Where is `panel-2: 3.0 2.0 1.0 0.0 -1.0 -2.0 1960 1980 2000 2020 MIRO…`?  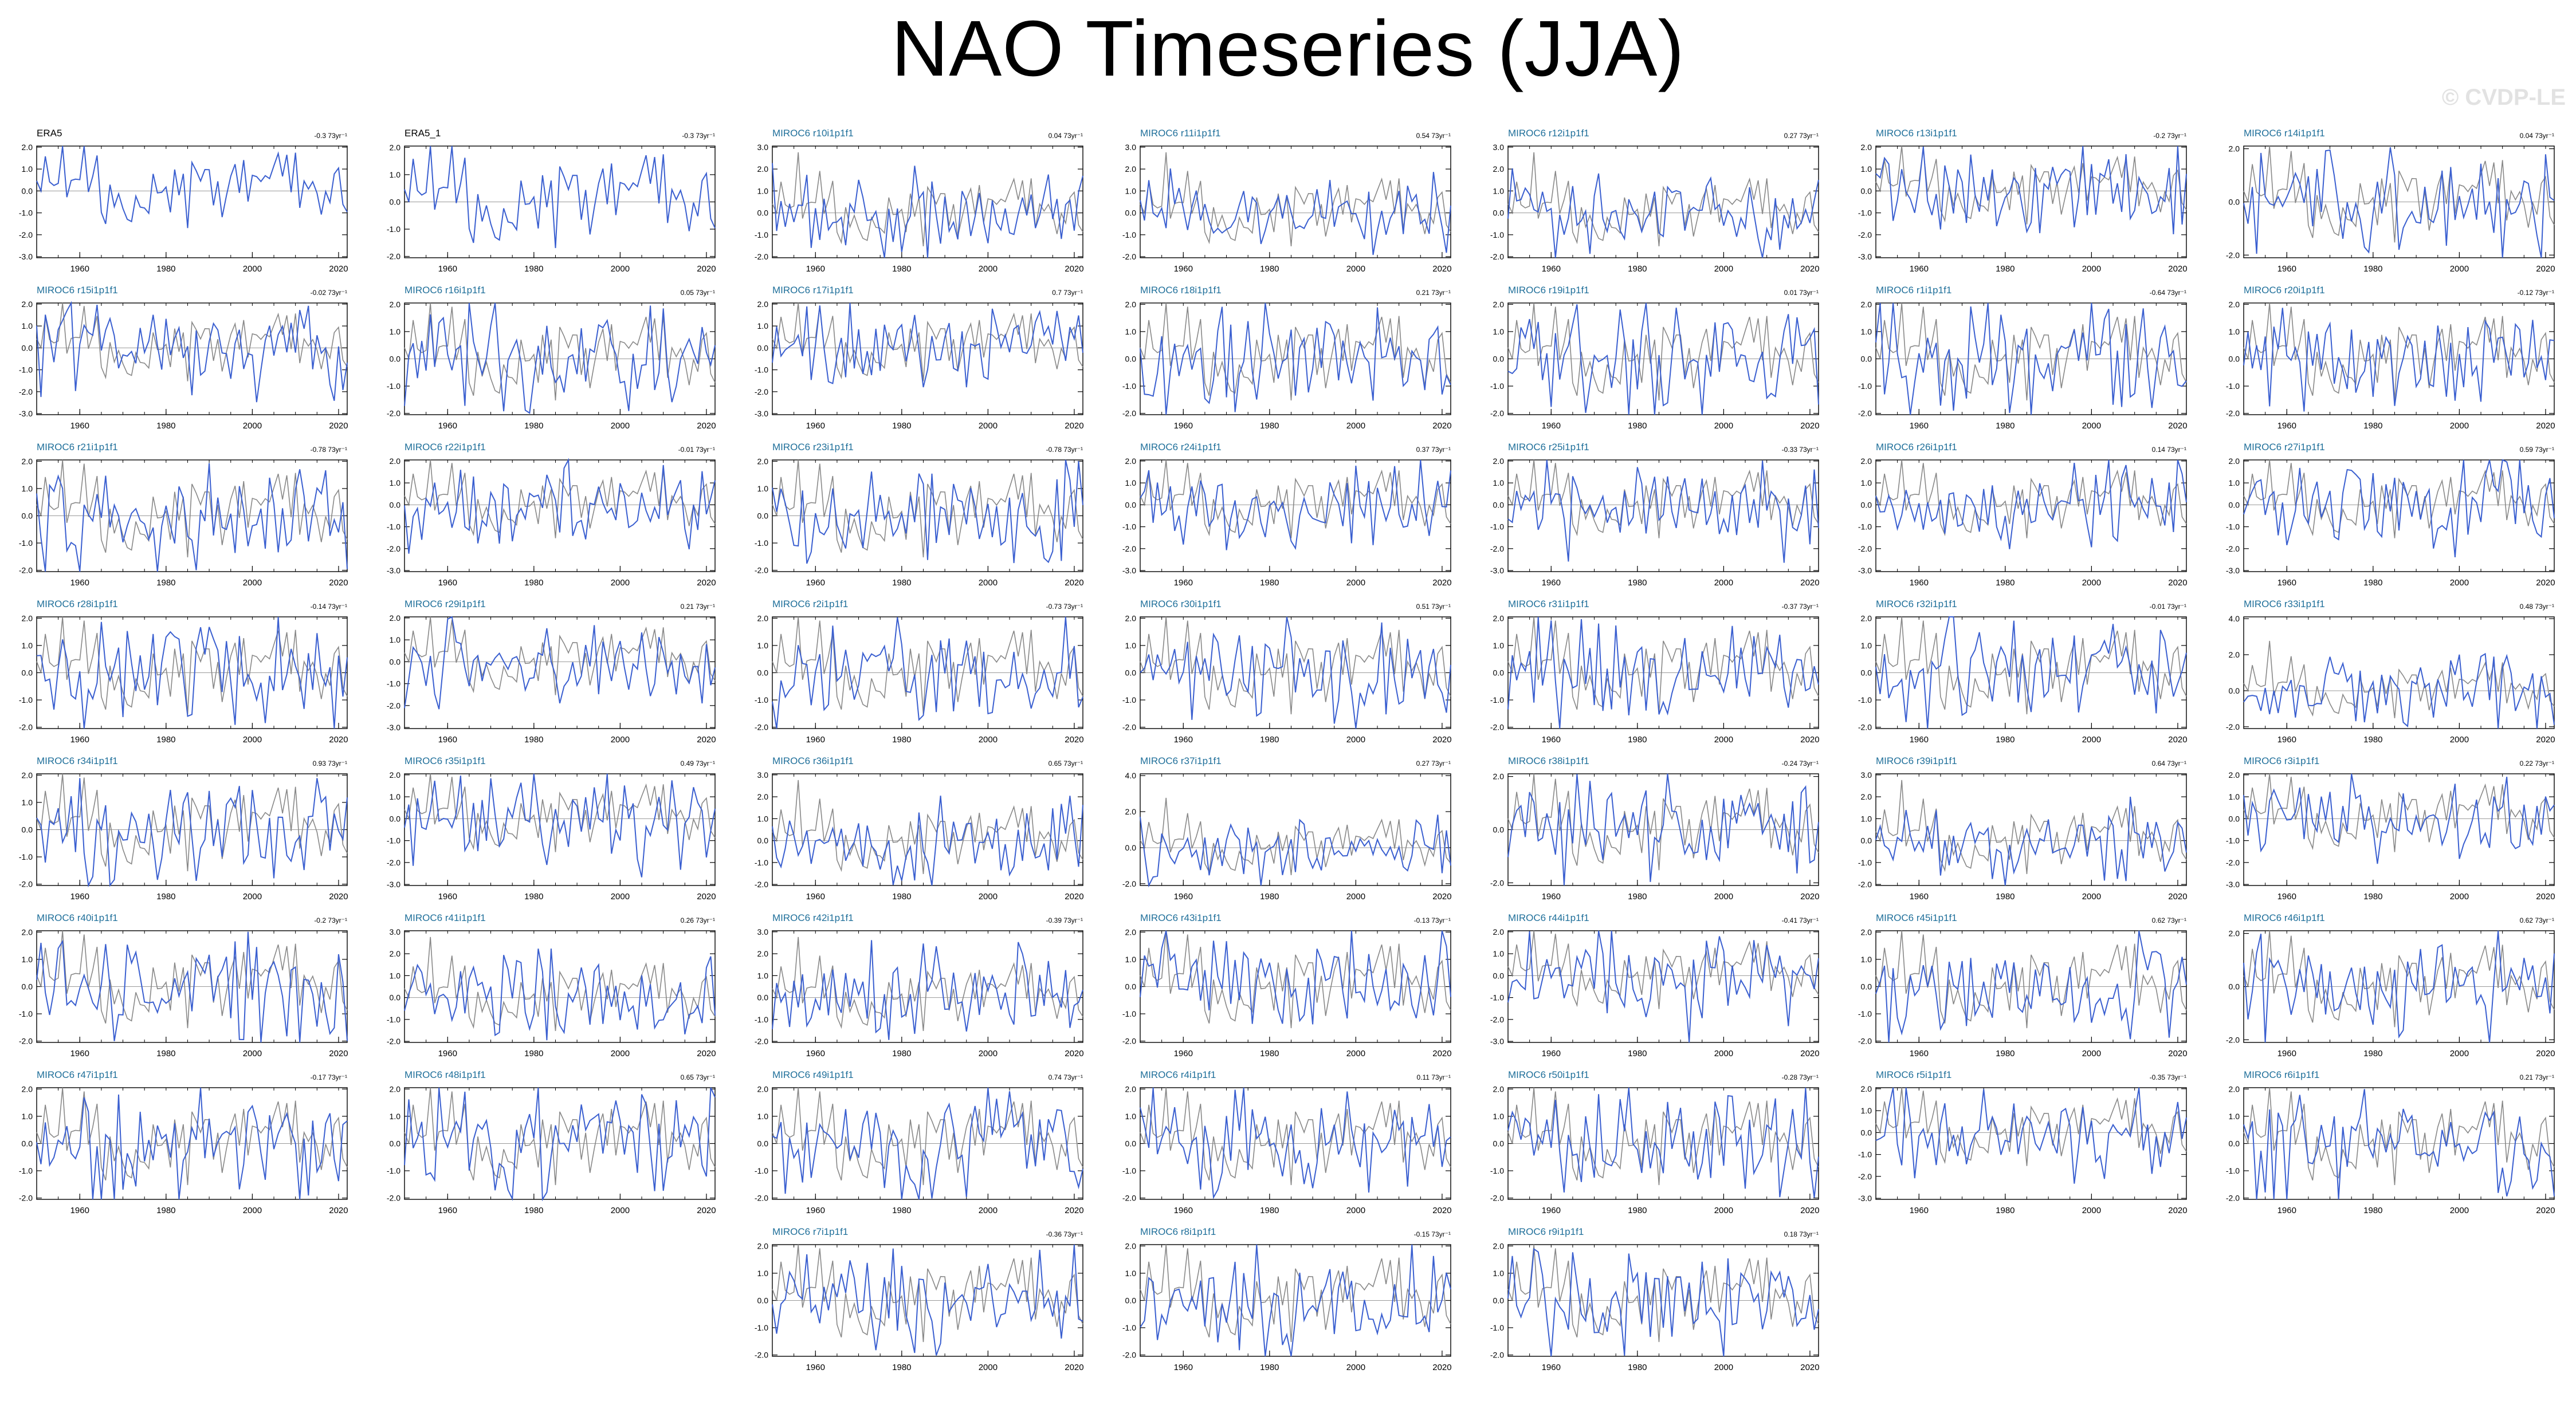
panel-2: 3.0 2.0 1.0 0.0 -1.0 -2.0 1960 1980 2000 2020 MIRO… is located at coordinates (920, 201).